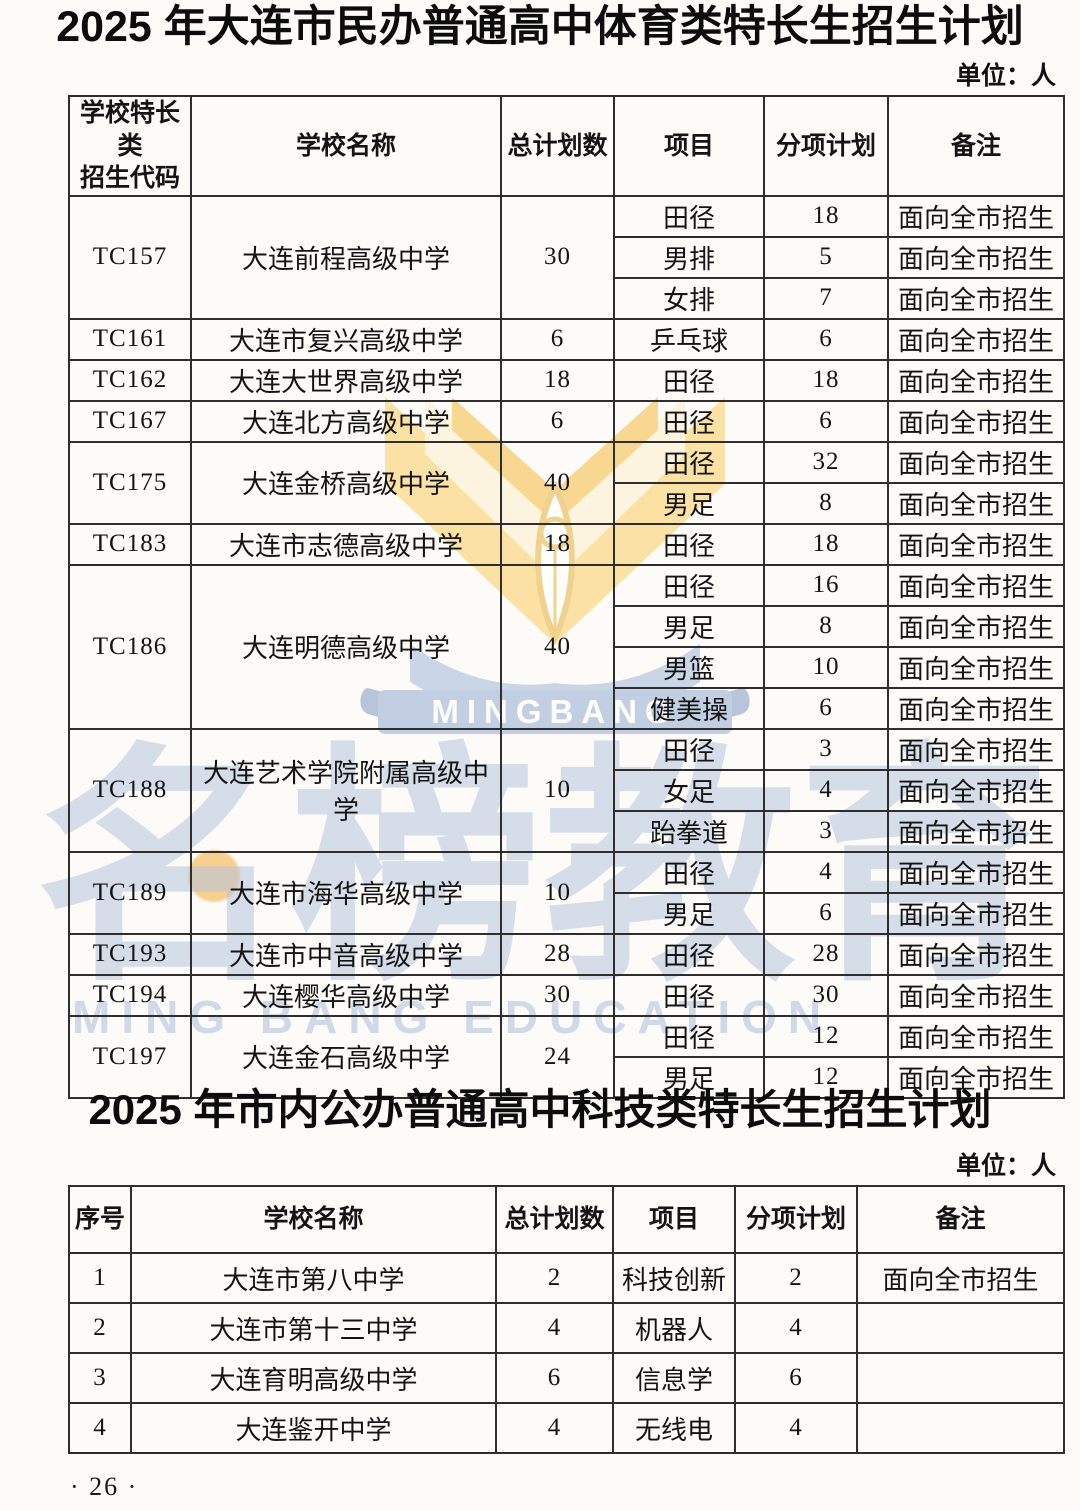 The height and width of the screenshot is (1510, 1080). I want to click on cell-school-code: TC189, so click(130, 892).